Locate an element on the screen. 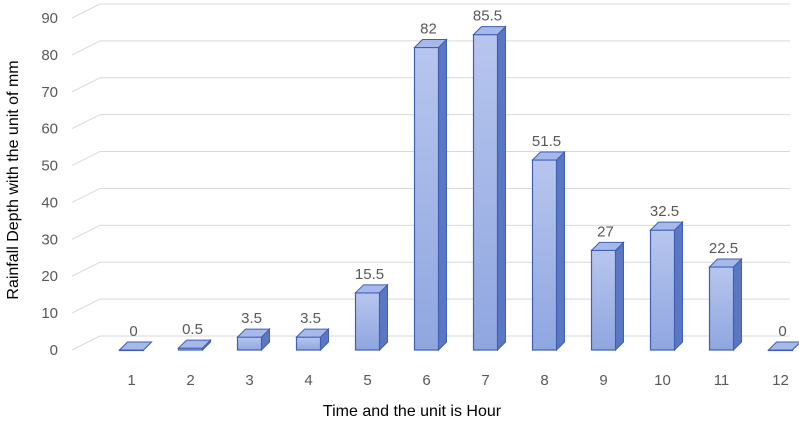 This screenshot has width=799, height=424. y-tick-label: 50 is located at coordinates (49, 166).